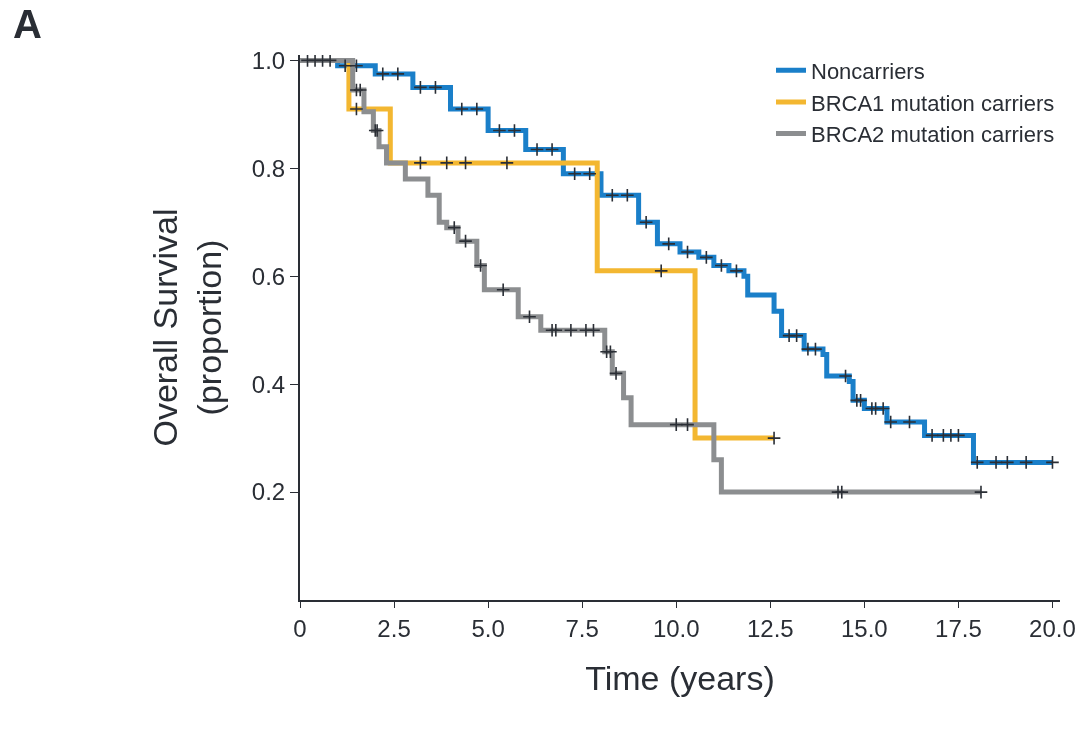 The height and width of the screenshot is (733, 1090). I want to click on legend-label: BRCA2 mutation carriers, so click(933, 135).